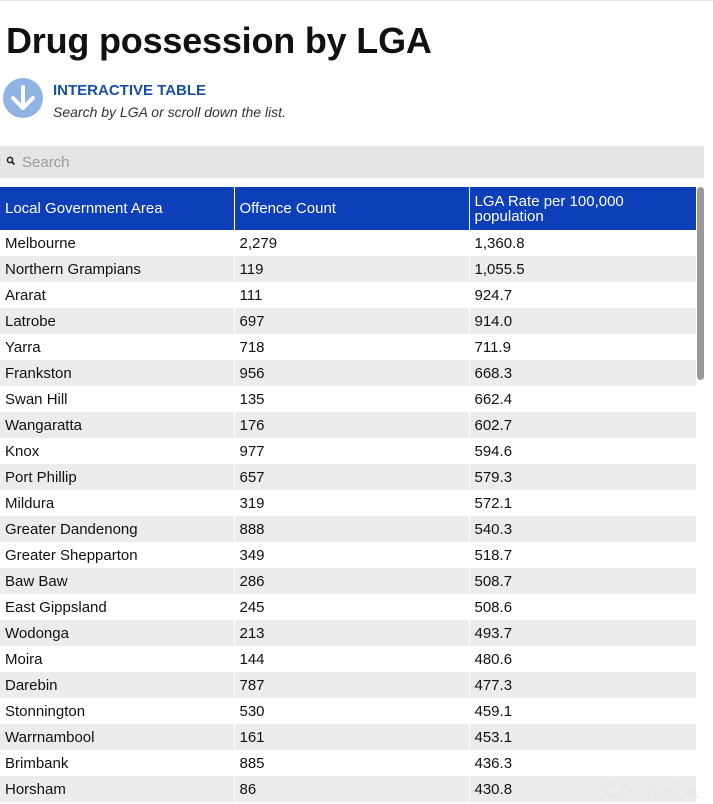 This screenshot has height=804, width=713. Describe the element at coordinates (582, 529) in the screenshot. I see `cell-lga-rate: 540.3` at that location.